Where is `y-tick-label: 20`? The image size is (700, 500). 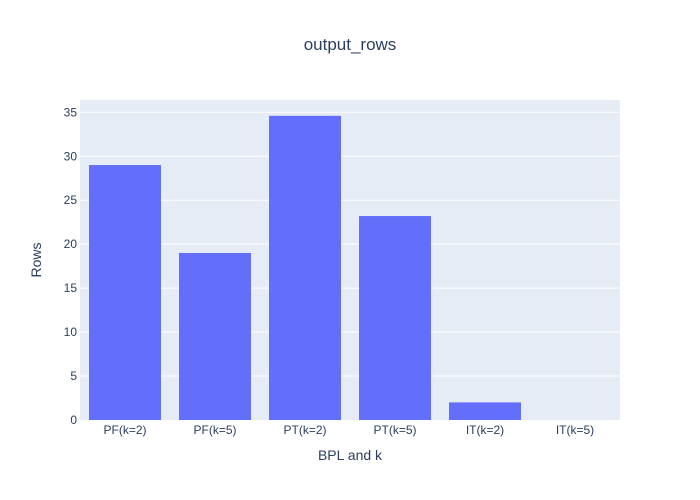 y-tick-label: 20 is located at coordinates (71, 244).